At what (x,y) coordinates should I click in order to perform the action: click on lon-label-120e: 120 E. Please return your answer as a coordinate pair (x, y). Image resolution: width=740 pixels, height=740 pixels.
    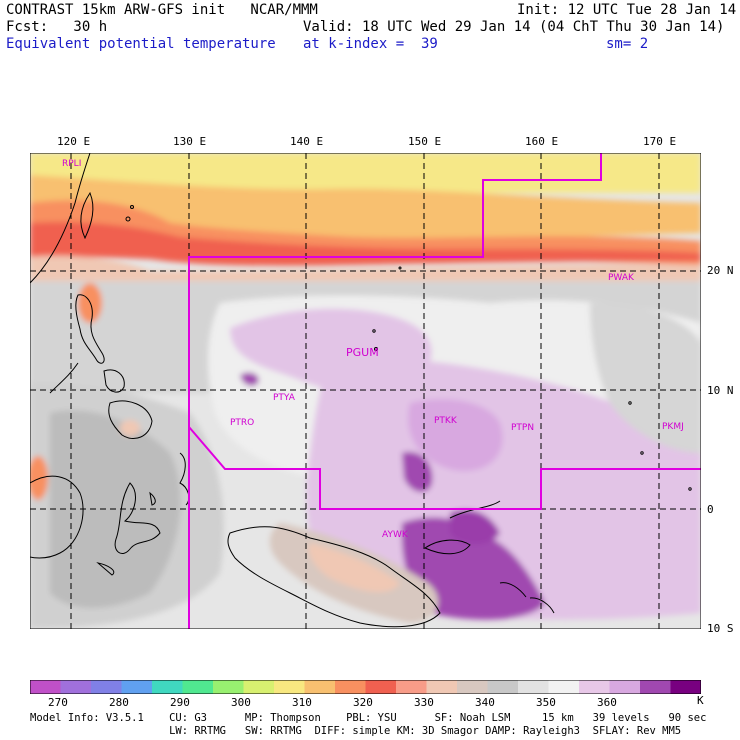
    Looking at the image, I should click on (74, 141).